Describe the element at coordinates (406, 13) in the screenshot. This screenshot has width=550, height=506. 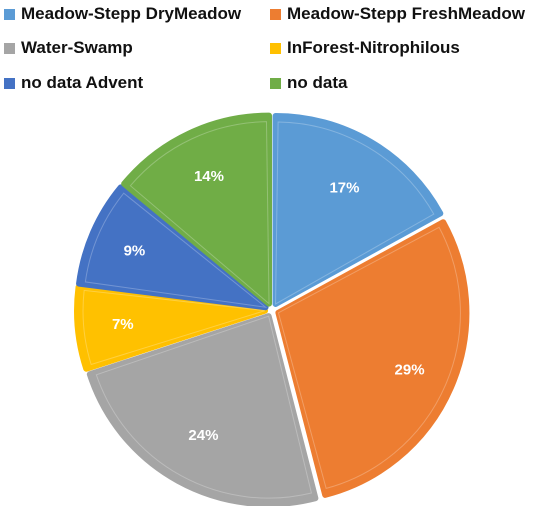
I see `legend-label-meadow-stepp-freshmeadow: Meadow-Stepp FreshMeadow` at that location.